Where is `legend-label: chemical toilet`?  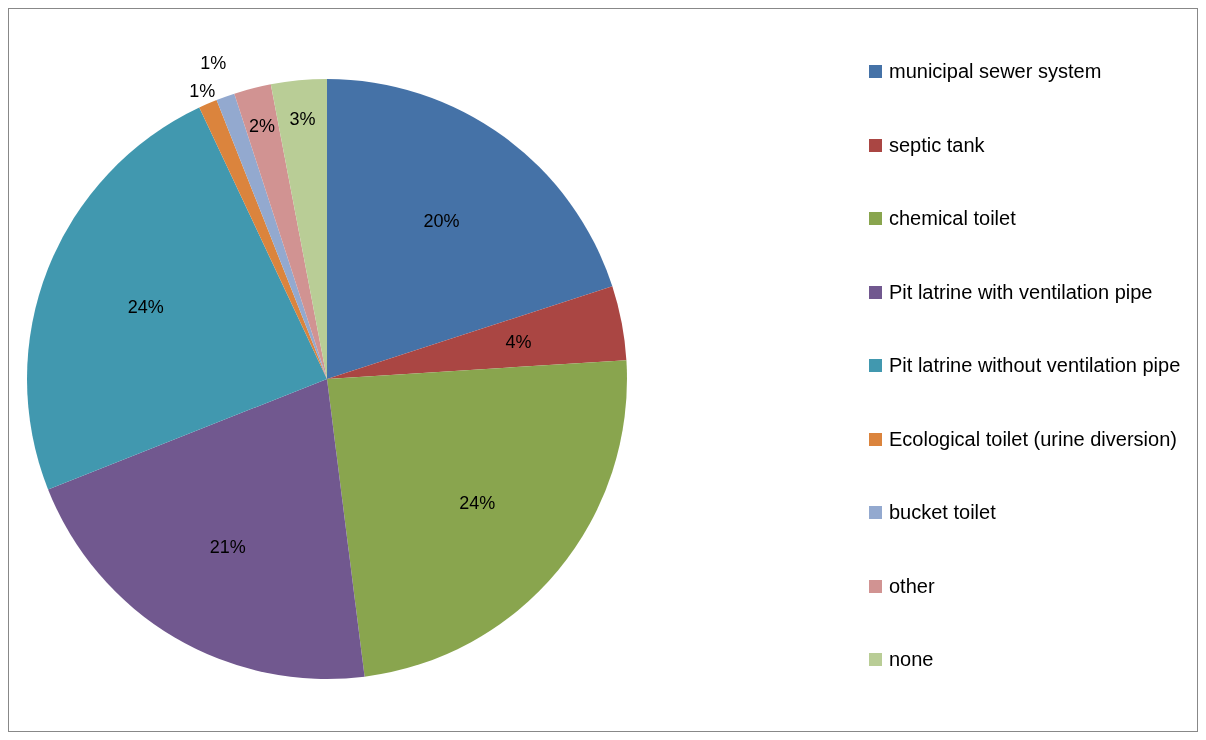 legend-label: chemical toilet is located at coordinates (952, 218).